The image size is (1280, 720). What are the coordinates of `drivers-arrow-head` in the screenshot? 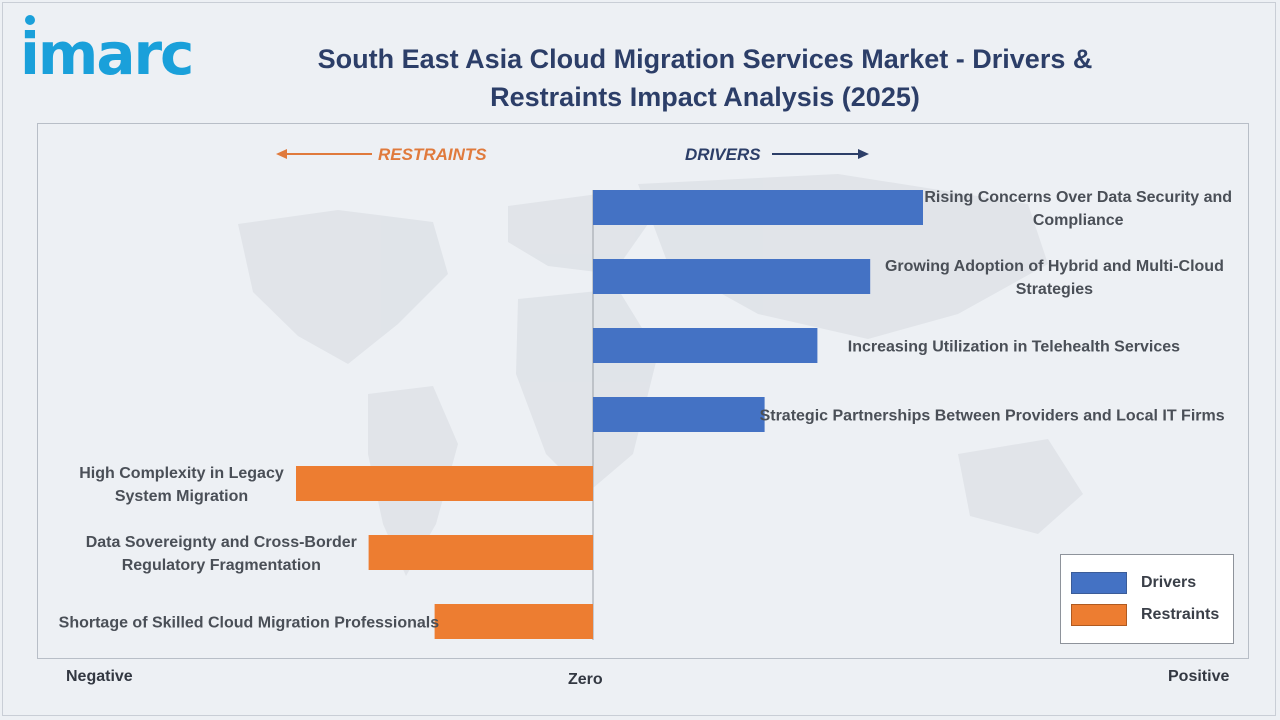 It's located at (863, 154).